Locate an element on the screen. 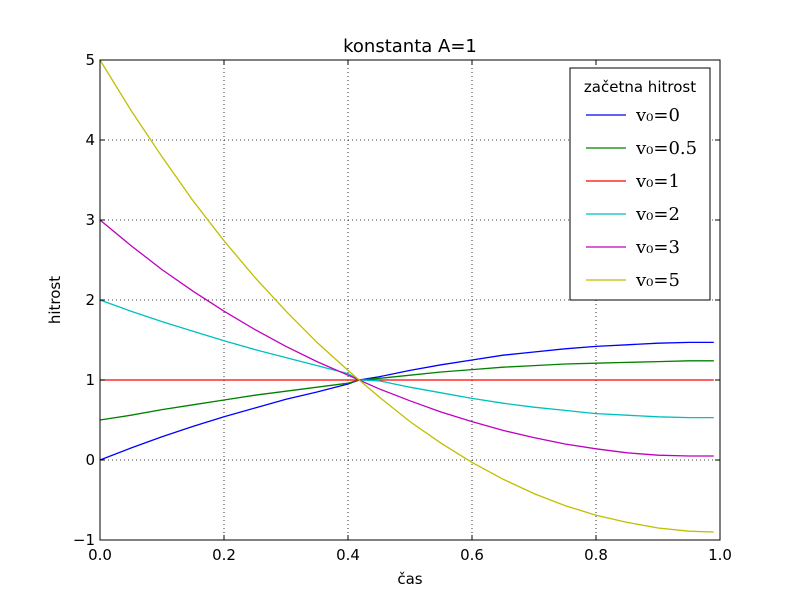 The image size is (800, 600). y-axis-label: hitrost is located at coordinates (55, 300).